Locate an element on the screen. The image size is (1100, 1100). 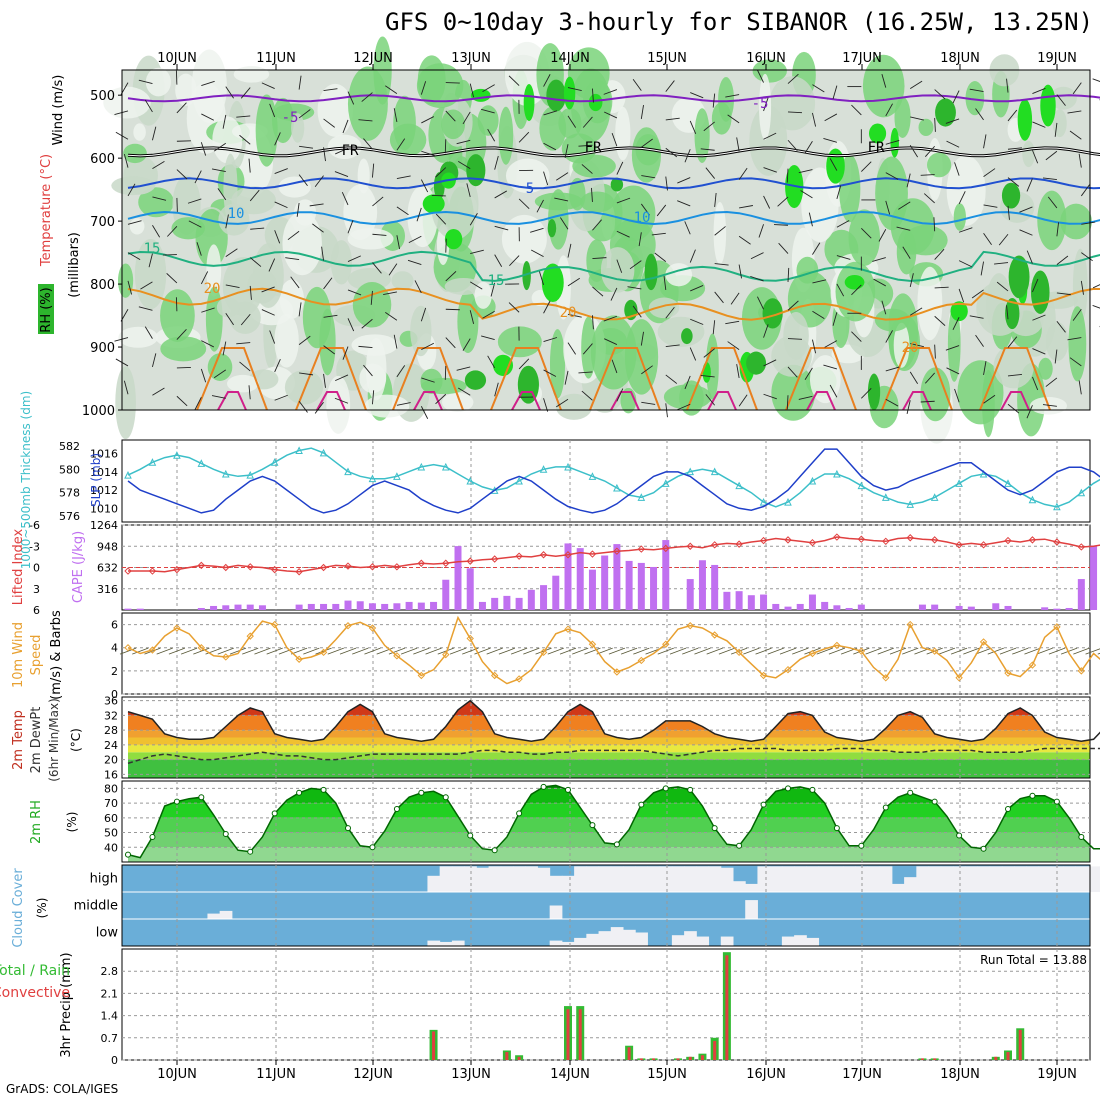
hot-surface-contour is located at coordinates (1015, 401).